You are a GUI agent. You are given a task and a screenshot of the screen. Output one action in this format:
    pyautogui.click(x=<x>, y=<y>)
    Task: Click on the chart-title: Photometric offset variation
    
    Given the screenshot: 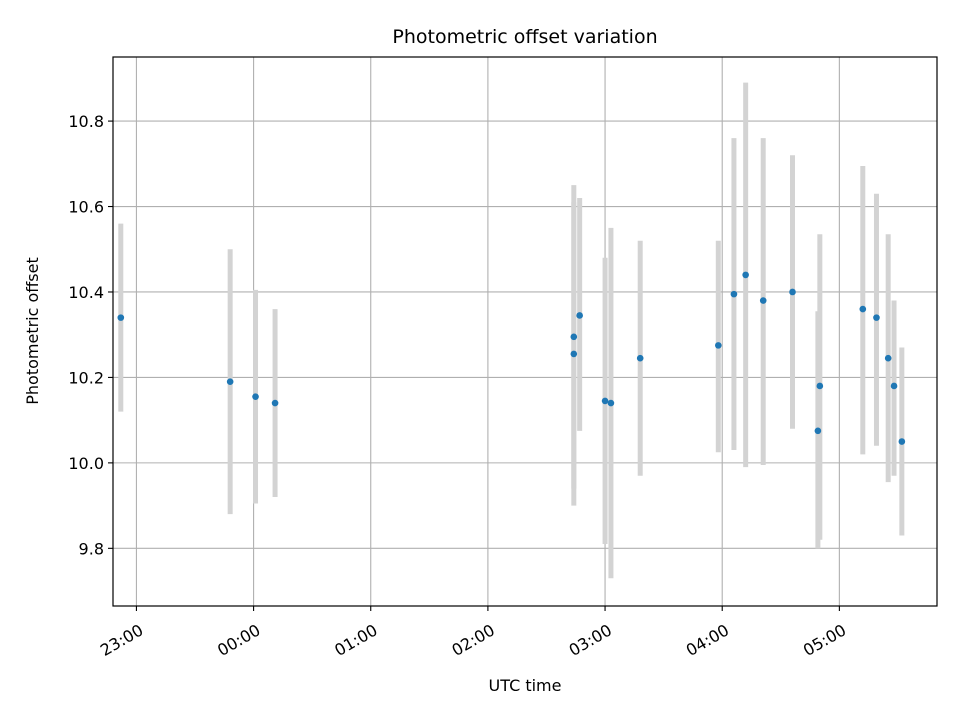 What is the action you would take?
    pyautogui.click(x=524, y=37)
    